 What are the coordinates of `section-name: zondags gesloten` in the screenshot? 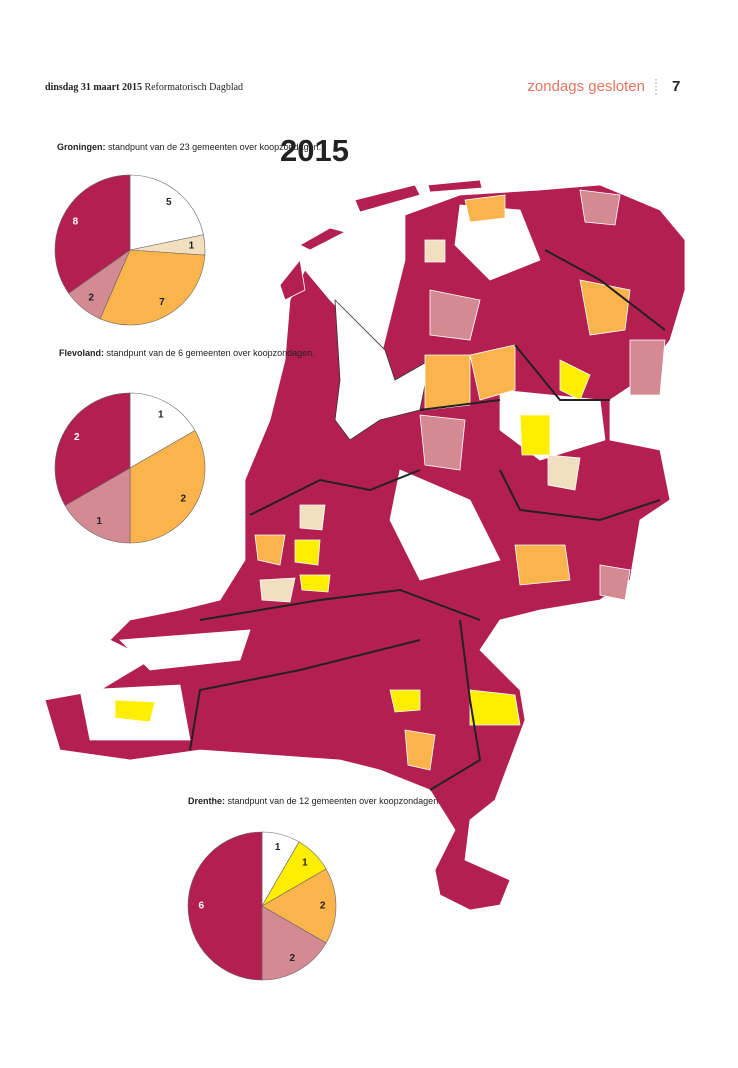 It's located at (586, 86).